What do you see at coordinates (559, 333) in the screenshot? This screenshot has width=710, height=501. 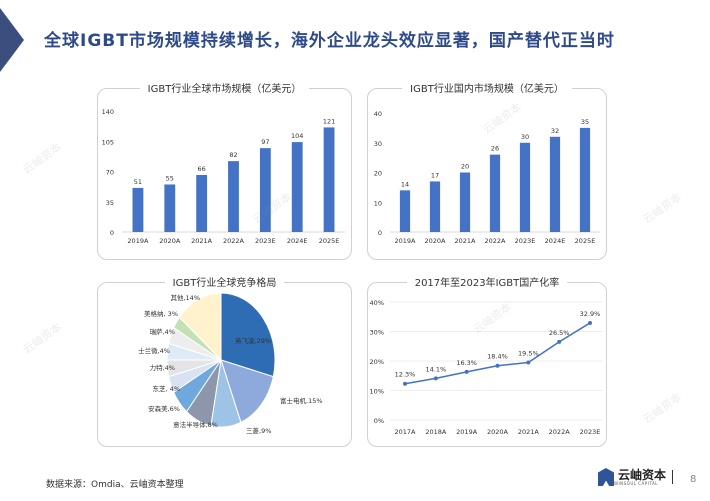 I see `data-label: 26.5%` at bounding box center [559, 333].